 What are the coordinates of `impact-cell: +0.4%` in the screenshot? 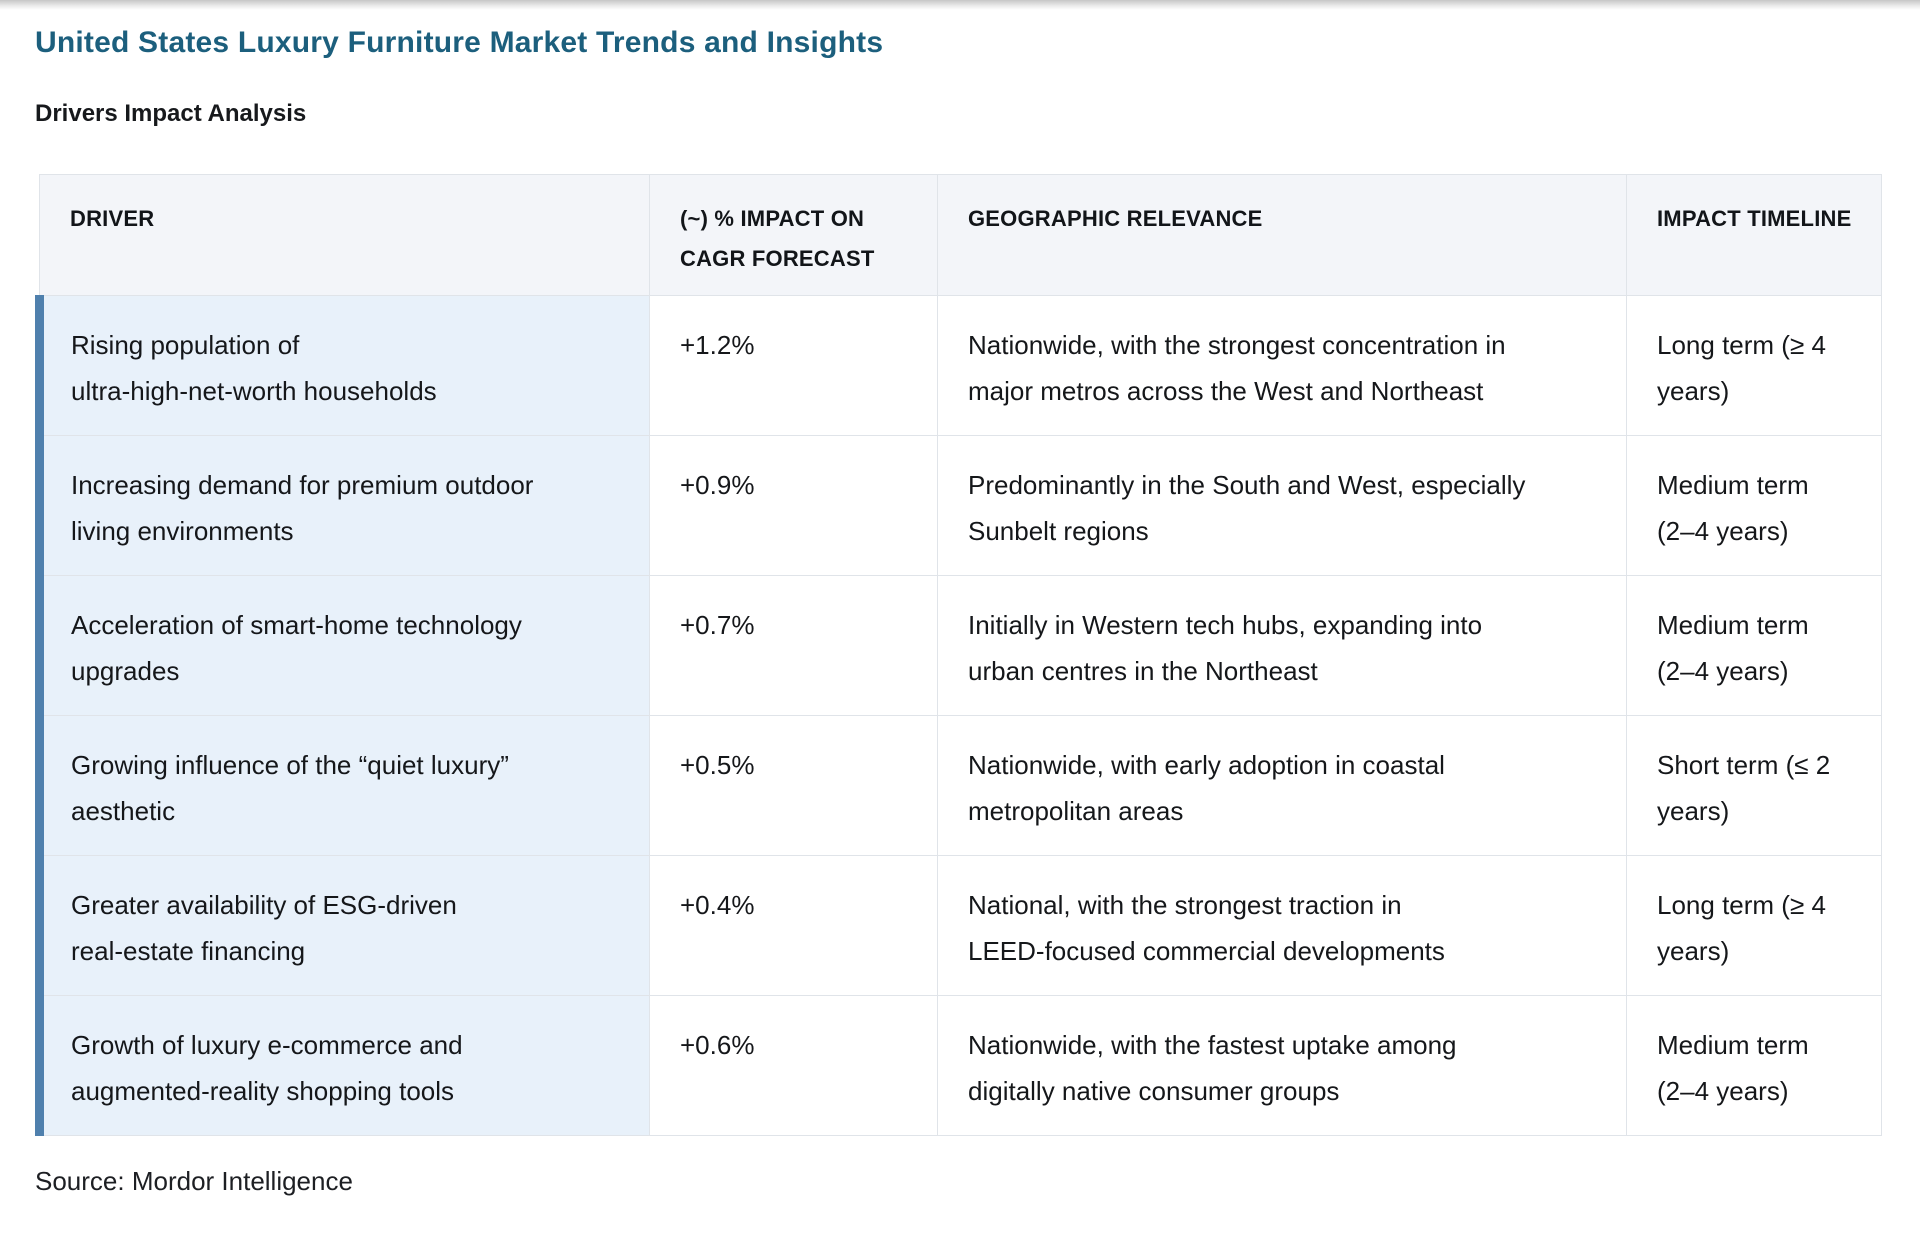 It's located at (793, 925).